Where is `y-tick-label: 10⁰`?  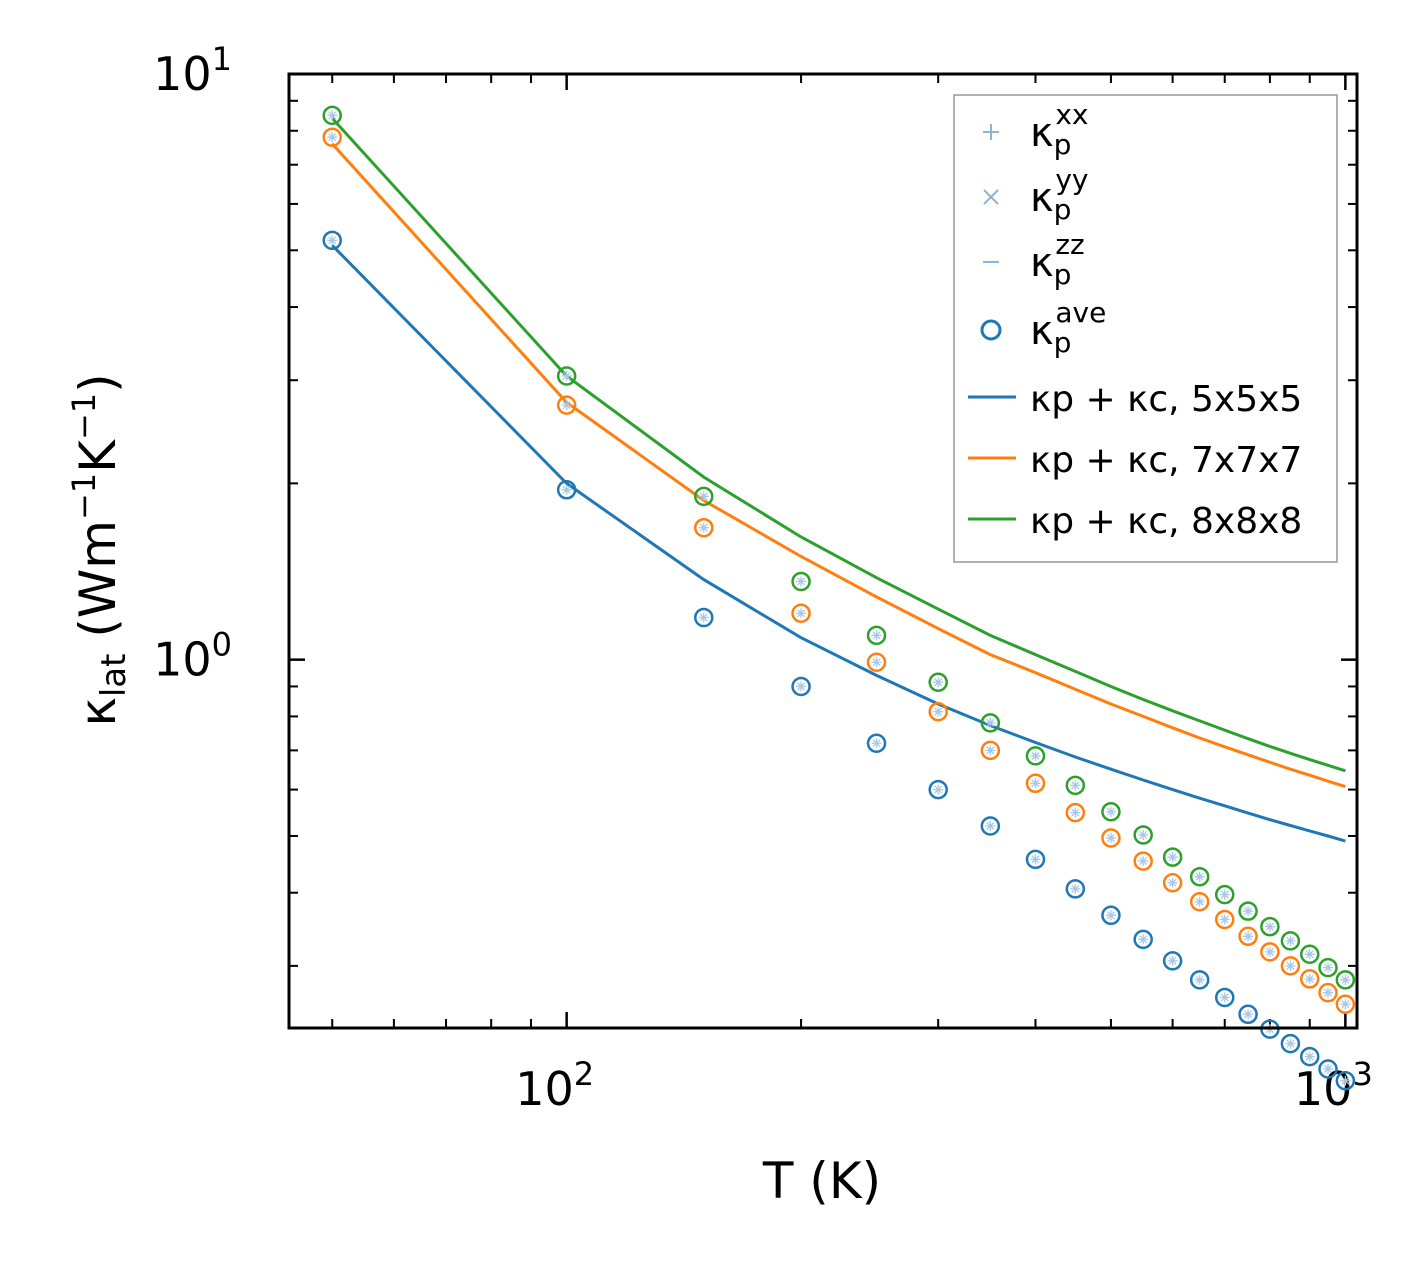 y-tick-label: 10⁰ is located at coordinates (192, 656).